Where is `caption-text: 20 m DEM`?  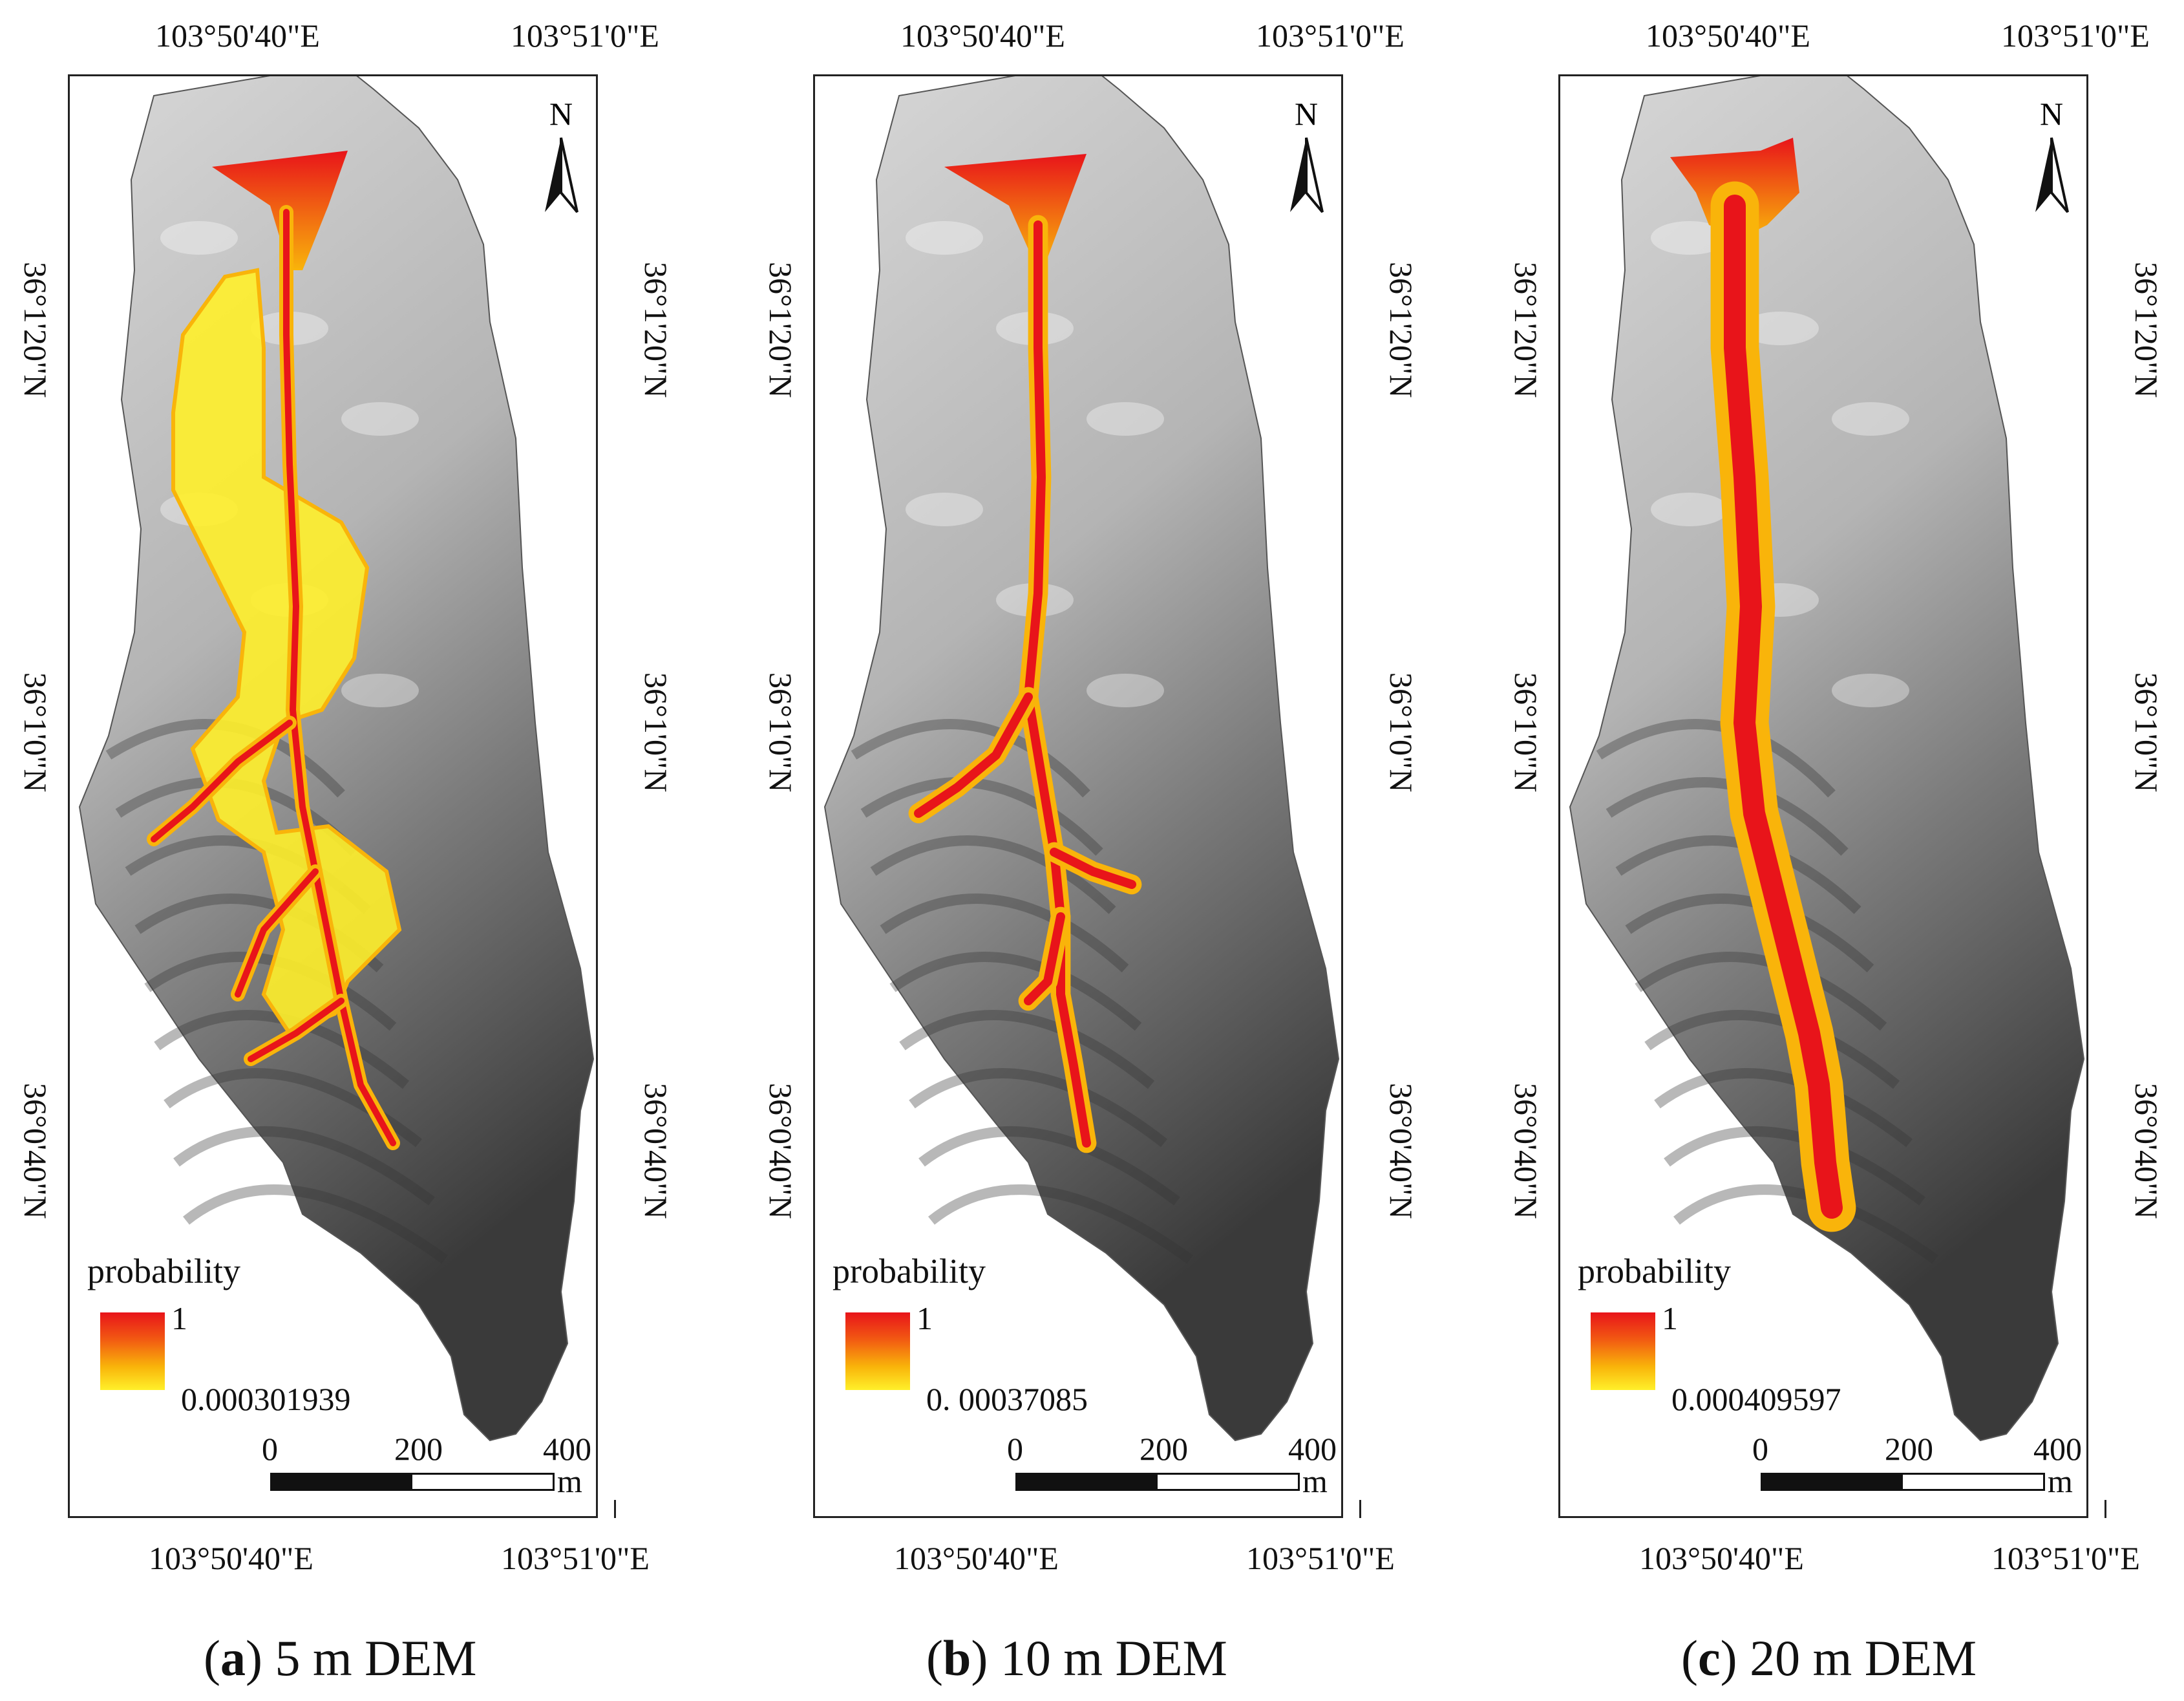 caption-text: 20 m DEM is located at coordinates (1857, 1658).